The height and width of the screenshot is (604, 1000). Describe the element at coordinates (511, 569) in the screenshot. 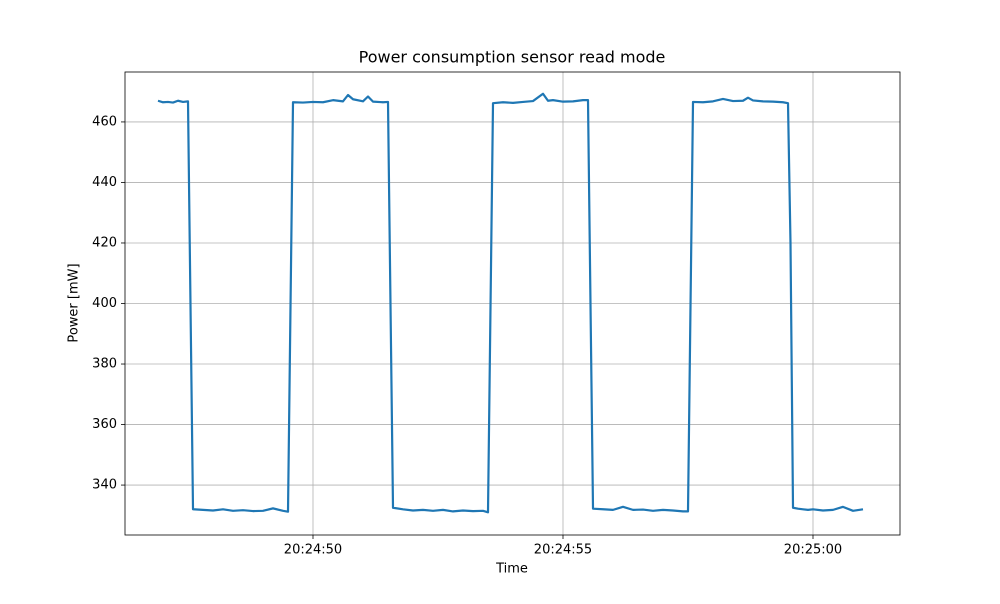

I see `x-axis-label: Time` at that location.